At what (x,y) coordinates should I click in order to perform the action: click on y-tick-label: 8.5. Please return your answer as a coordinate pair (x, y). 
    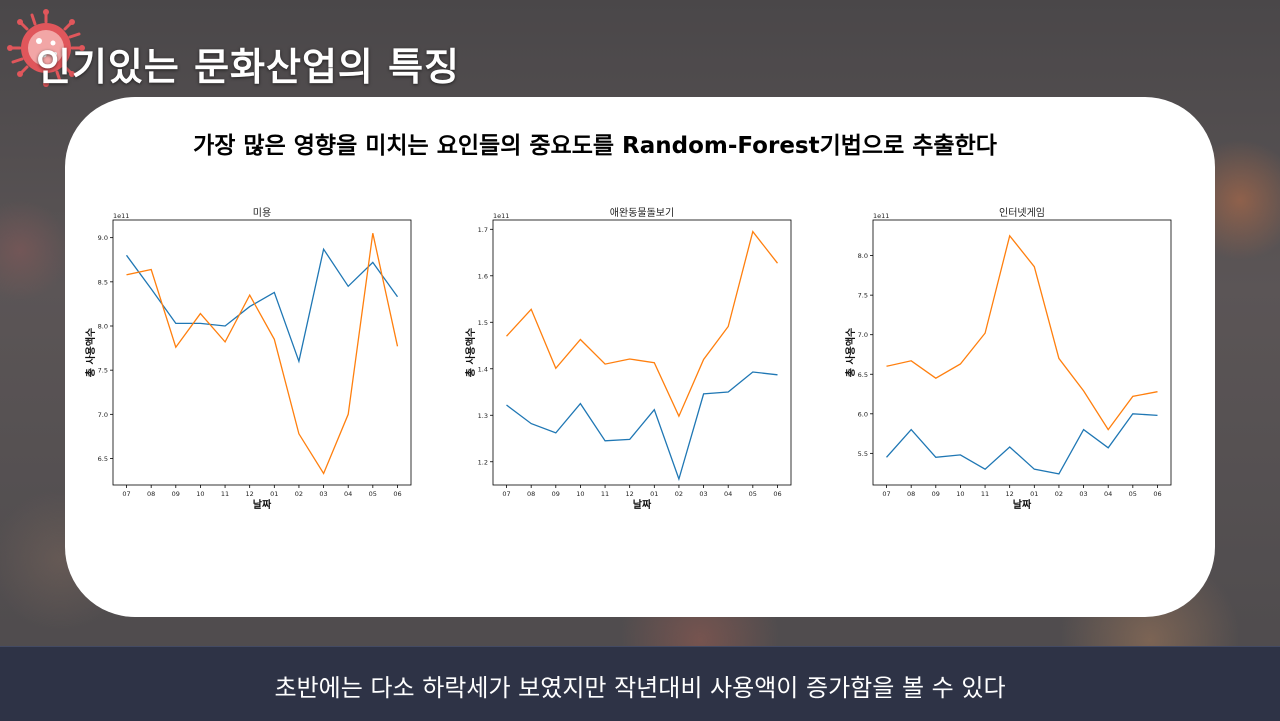
    Looking at the image, I should click on (103, 282).